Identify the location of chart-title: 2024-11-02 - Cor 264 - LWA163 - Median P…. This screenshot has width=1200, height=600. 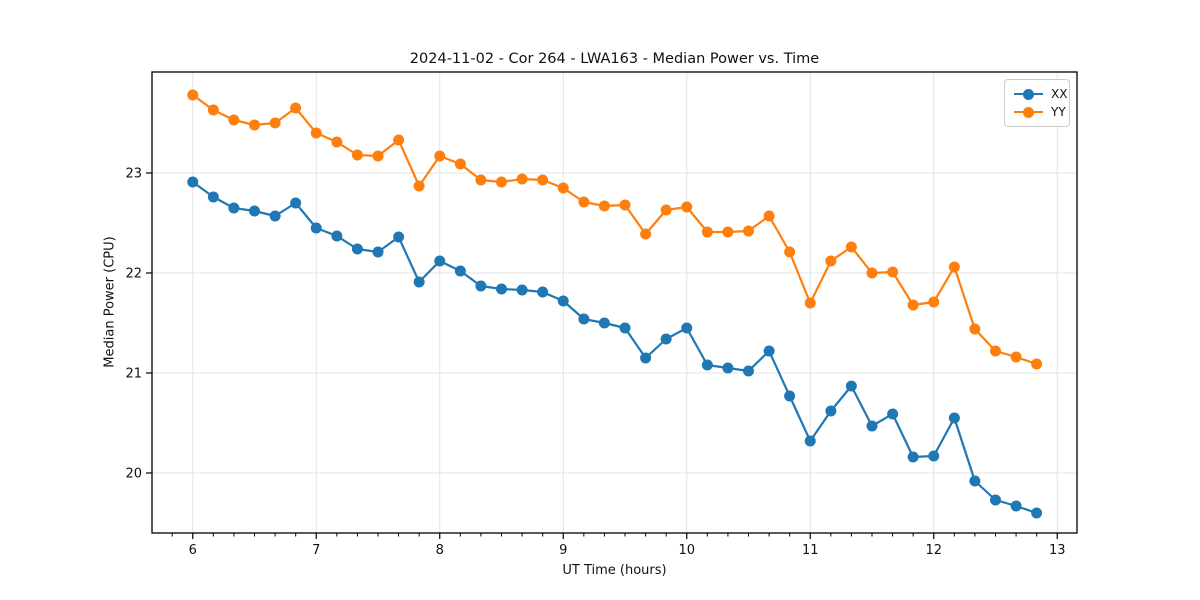
(614, 59).